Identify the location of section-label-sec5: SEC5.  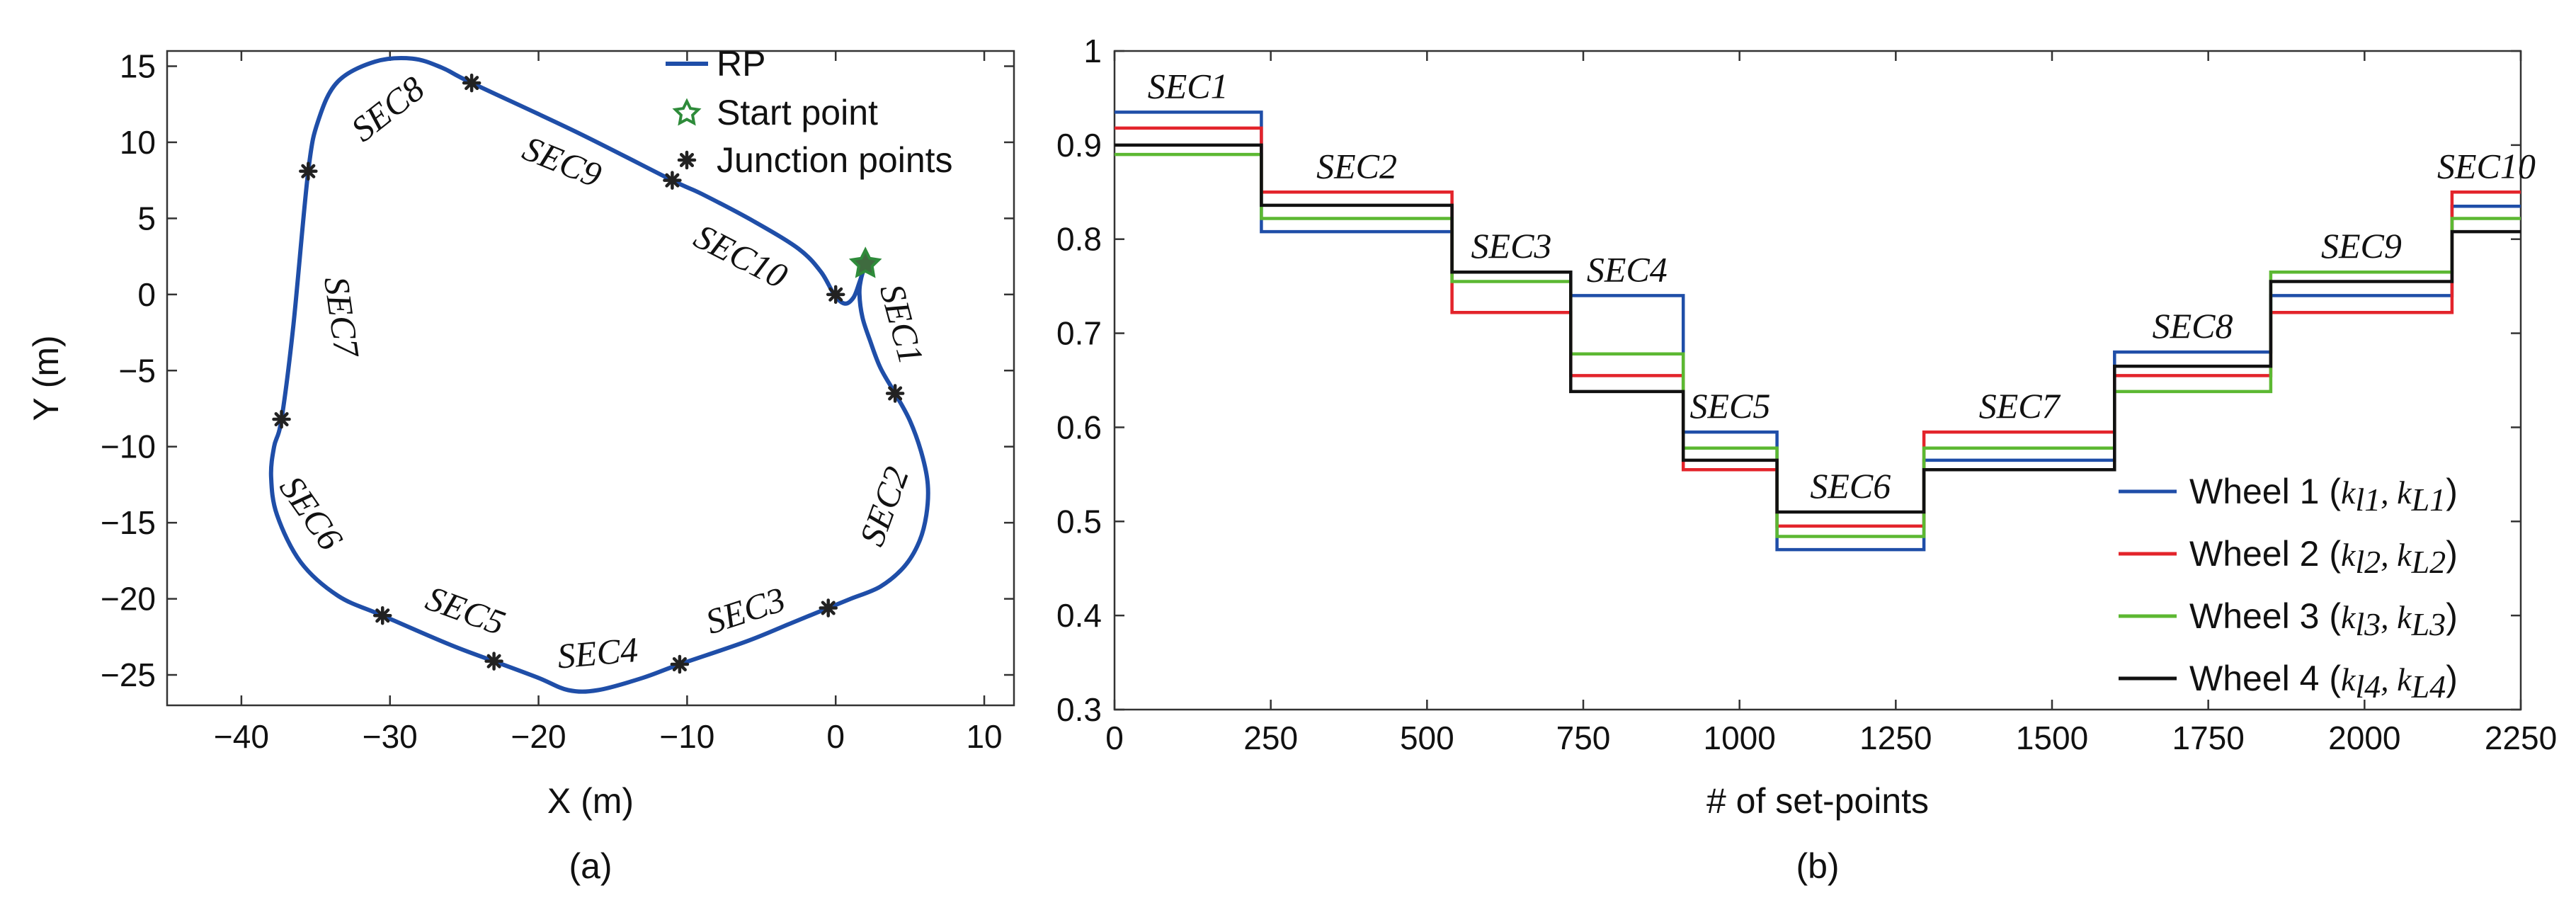
(465, 611).